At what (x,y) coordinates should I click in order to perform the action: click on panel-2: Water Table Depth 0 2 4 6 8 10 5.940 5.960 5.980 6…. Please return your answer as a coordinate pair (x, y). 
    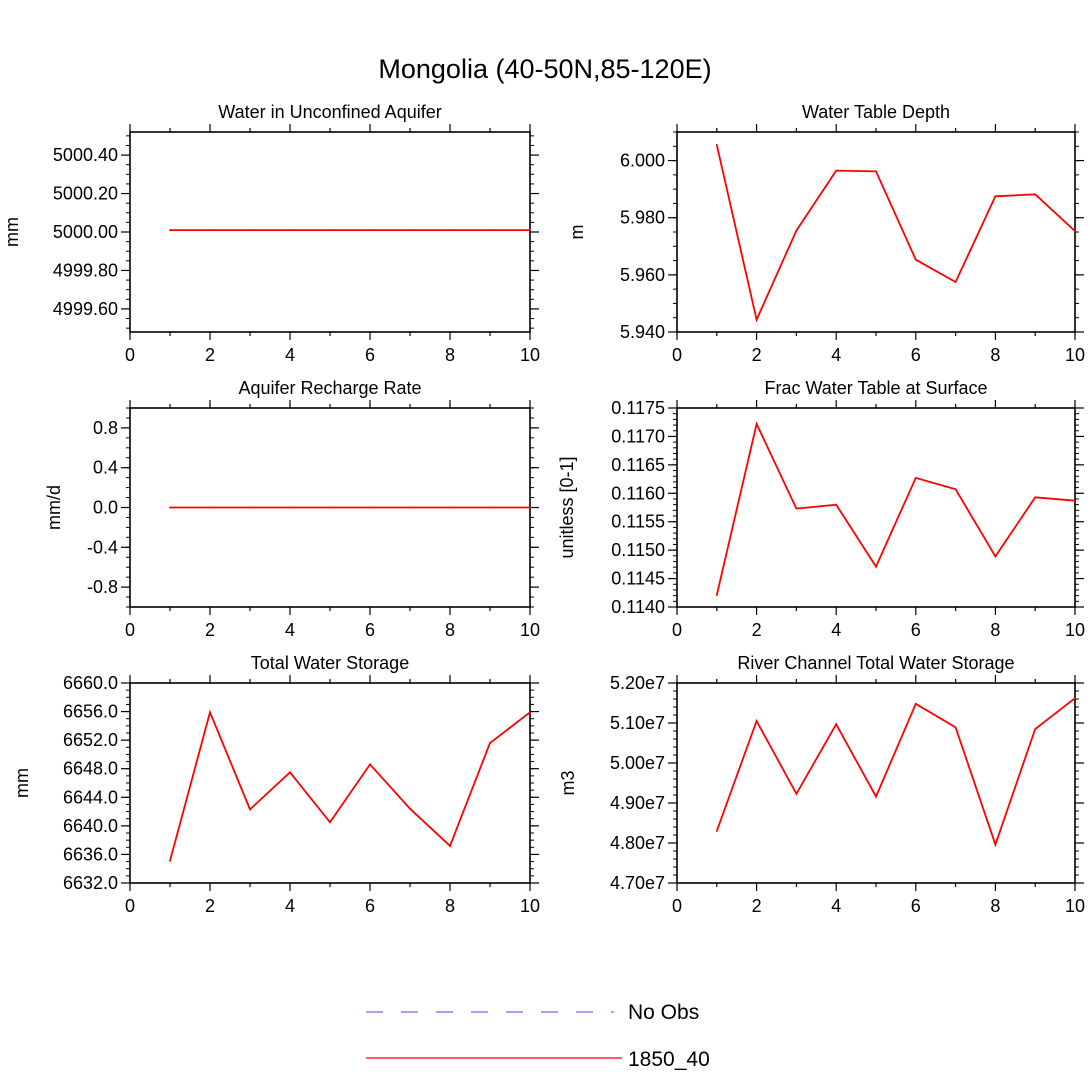
    Looking at the image, I should click on (826, 233).